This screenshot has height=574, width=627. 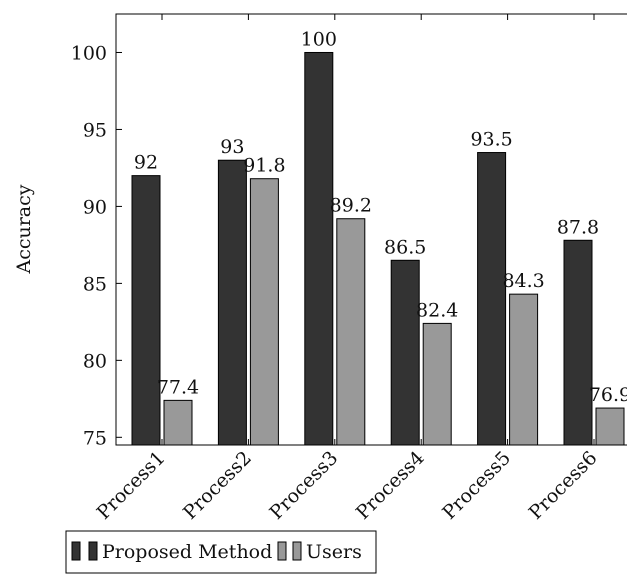 I want to click on legend: Proposed Method Users, so click(x=221, y=552).